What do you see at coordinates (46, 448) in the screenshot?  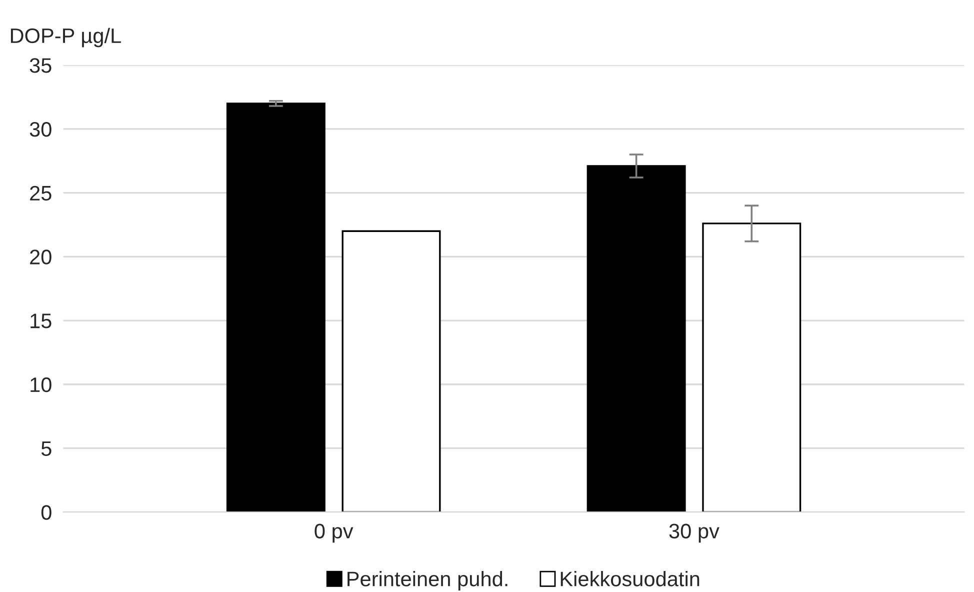 I see `y-tick-label: 5` at bounding box center [46, 448].